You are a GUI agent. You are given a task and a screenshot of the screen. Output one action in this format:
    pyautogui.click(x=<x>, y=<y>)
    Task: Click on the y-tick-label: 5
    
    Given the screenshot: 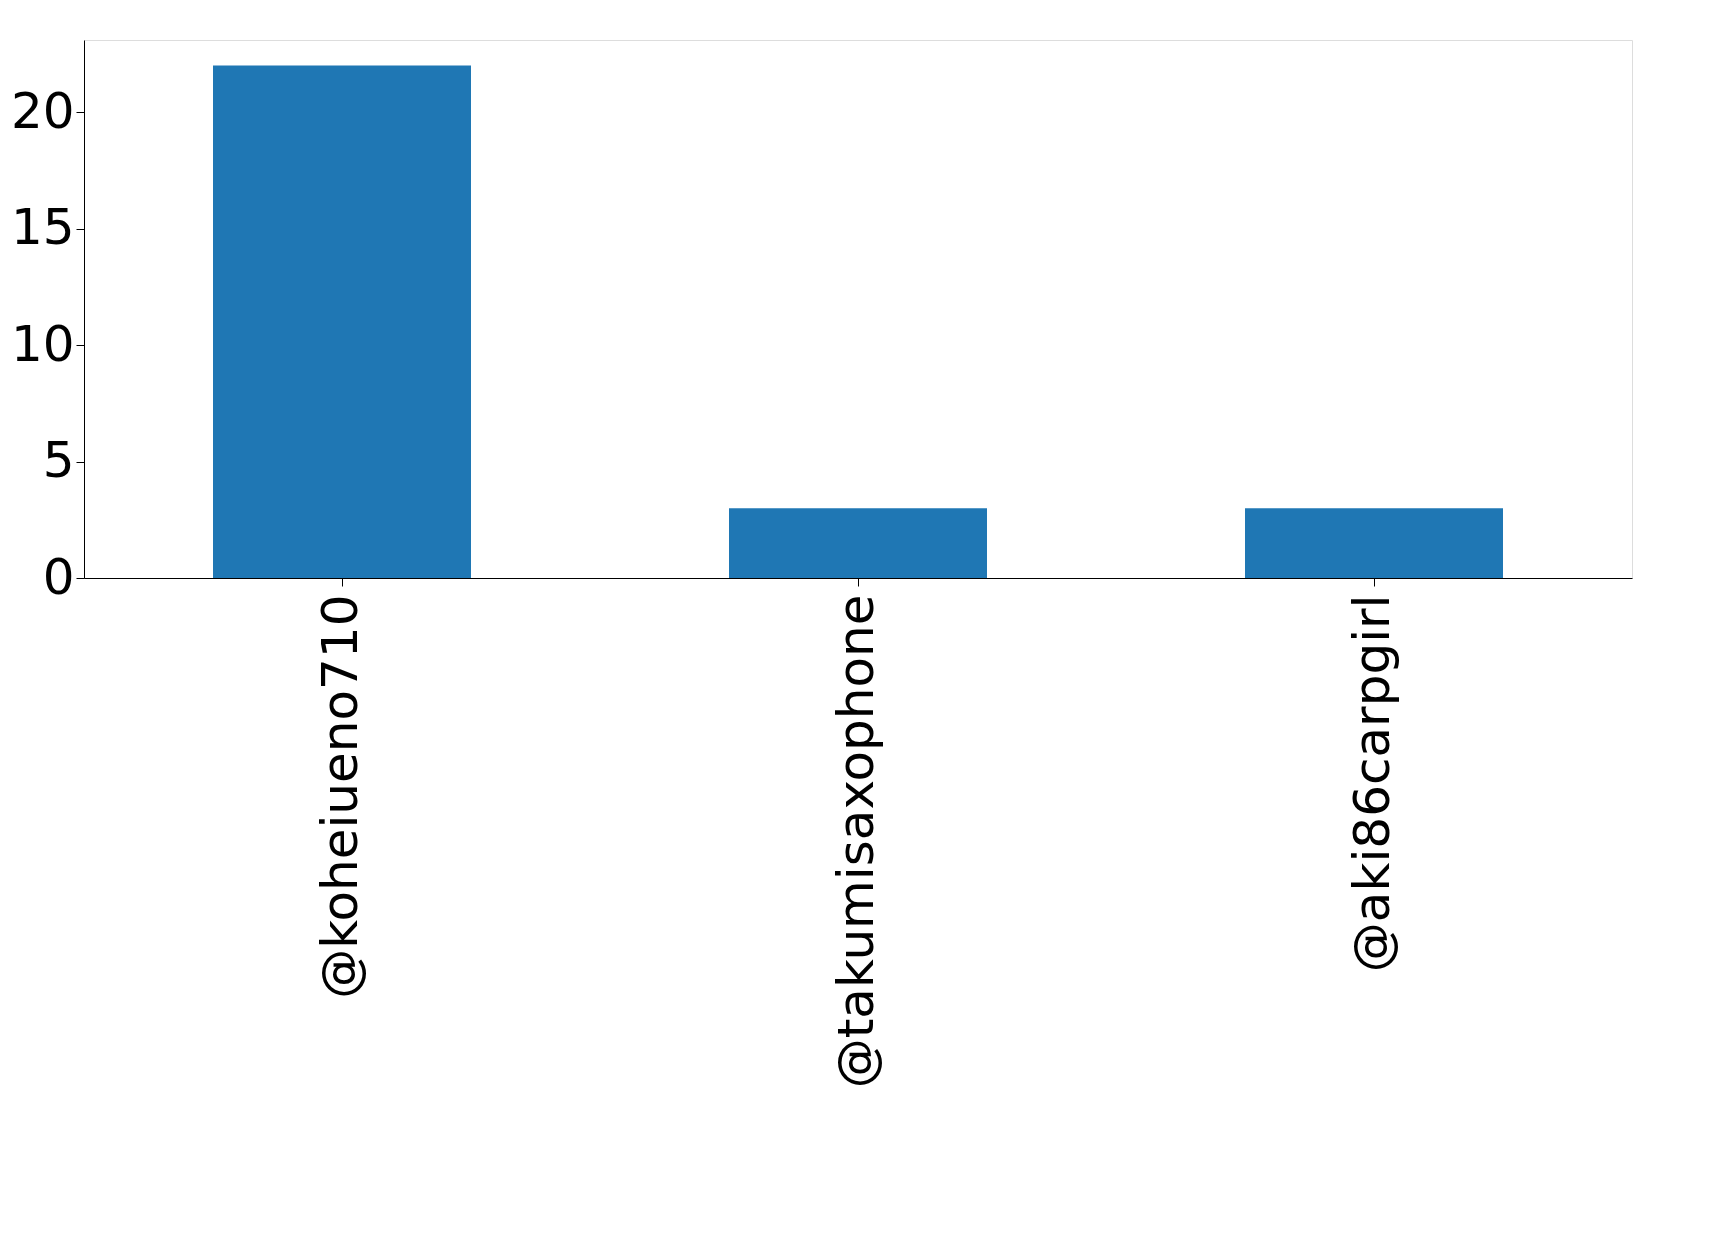 What is the action you would take?
    pyautogui.click(x=58, y=460)
    